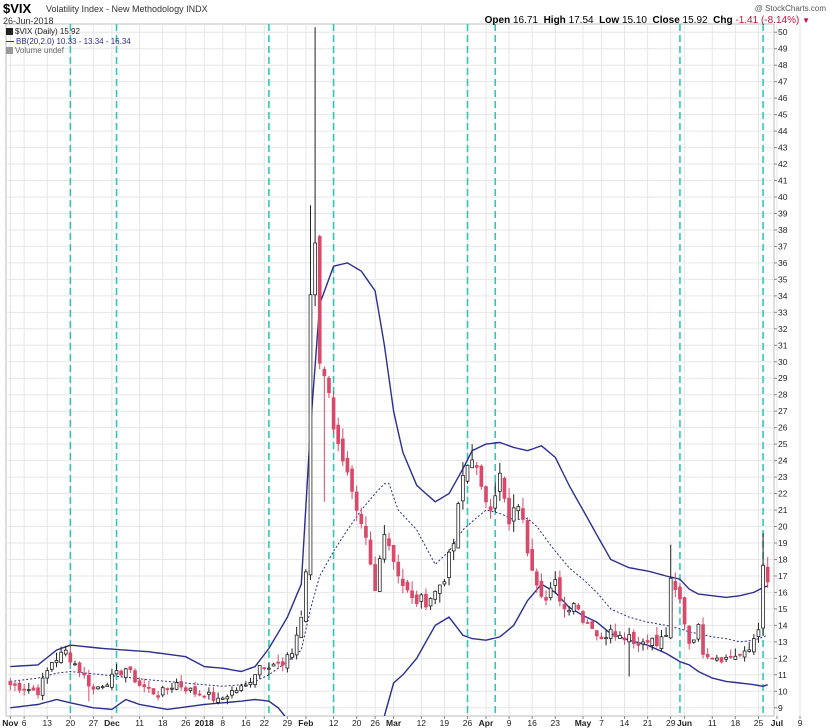 This screenshot has height=728, width=840. Describe the element at coordinates (139, 723) in the screenshot. I see `x-tick-label: 11` at that location.